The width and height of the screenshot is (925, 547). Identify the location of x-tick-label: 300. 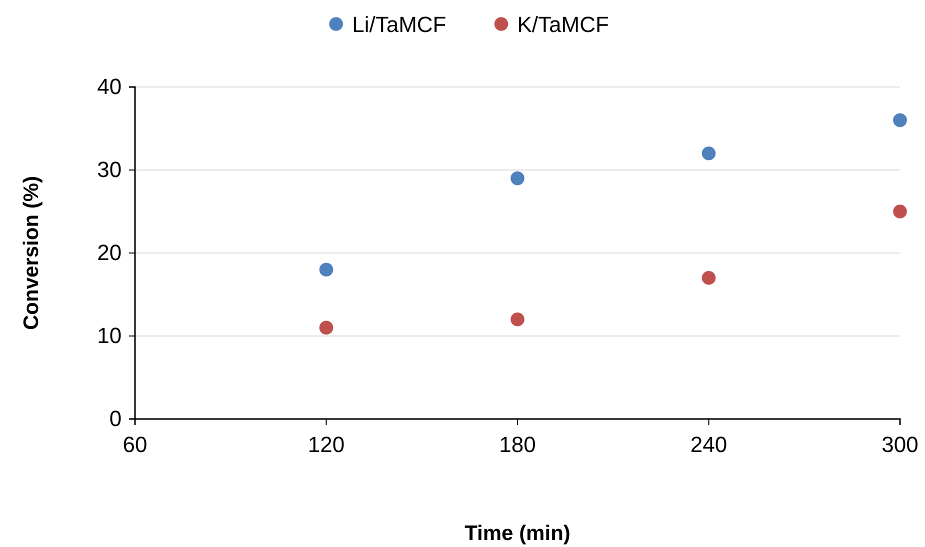
(900, 445).